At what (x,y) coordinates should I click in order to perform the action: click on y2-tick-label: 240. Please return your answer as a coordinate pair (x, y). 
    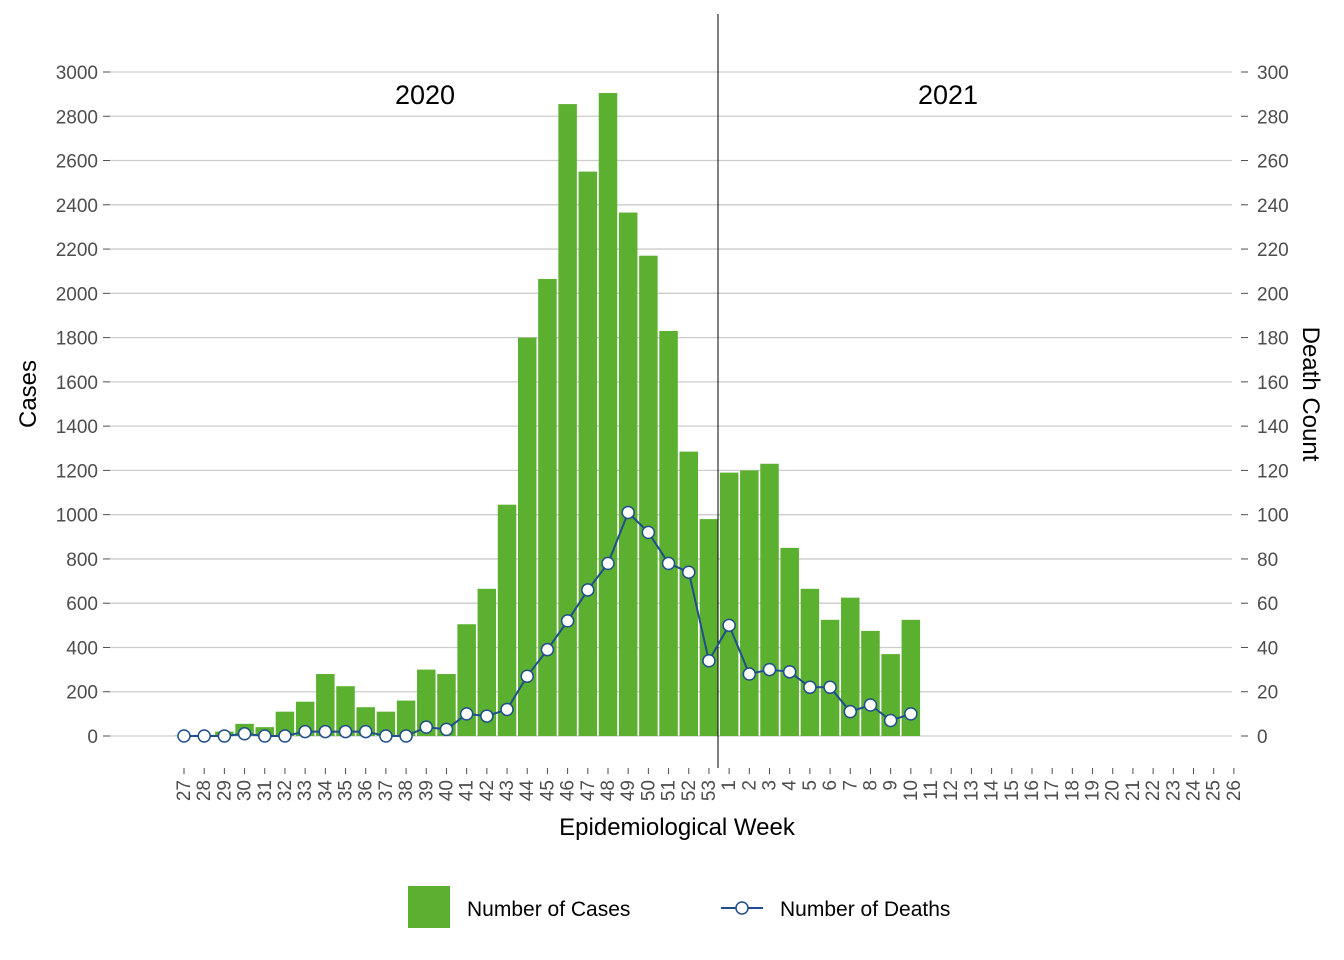
    Looking at the image, I should click on (1273, 206).